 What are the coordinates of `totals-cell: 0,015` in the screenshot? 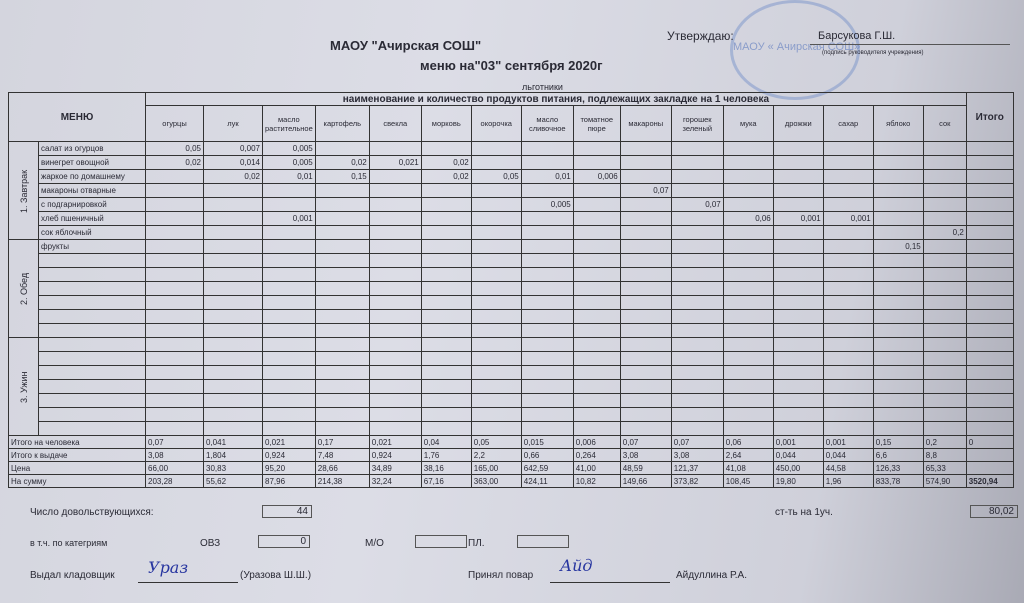 It's located at (547, 442).